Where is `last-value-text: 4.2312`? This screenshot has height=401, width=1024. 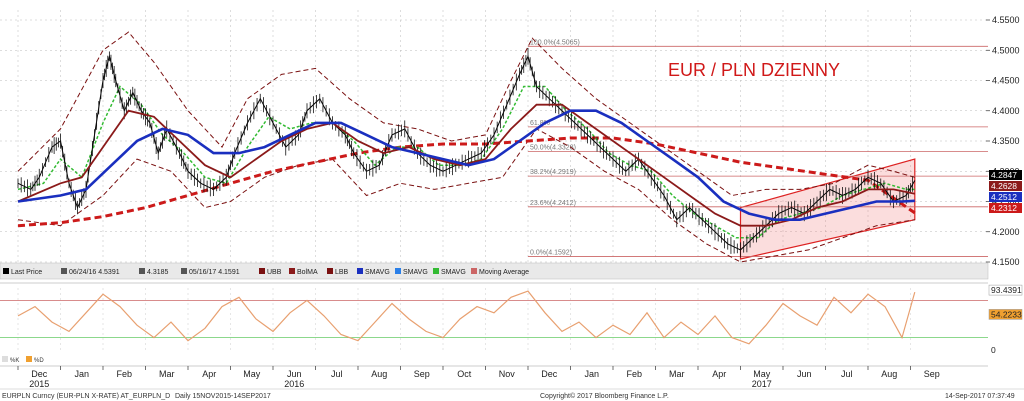 last-value-text: 4.2312 is located at coordinates (1004, 208).